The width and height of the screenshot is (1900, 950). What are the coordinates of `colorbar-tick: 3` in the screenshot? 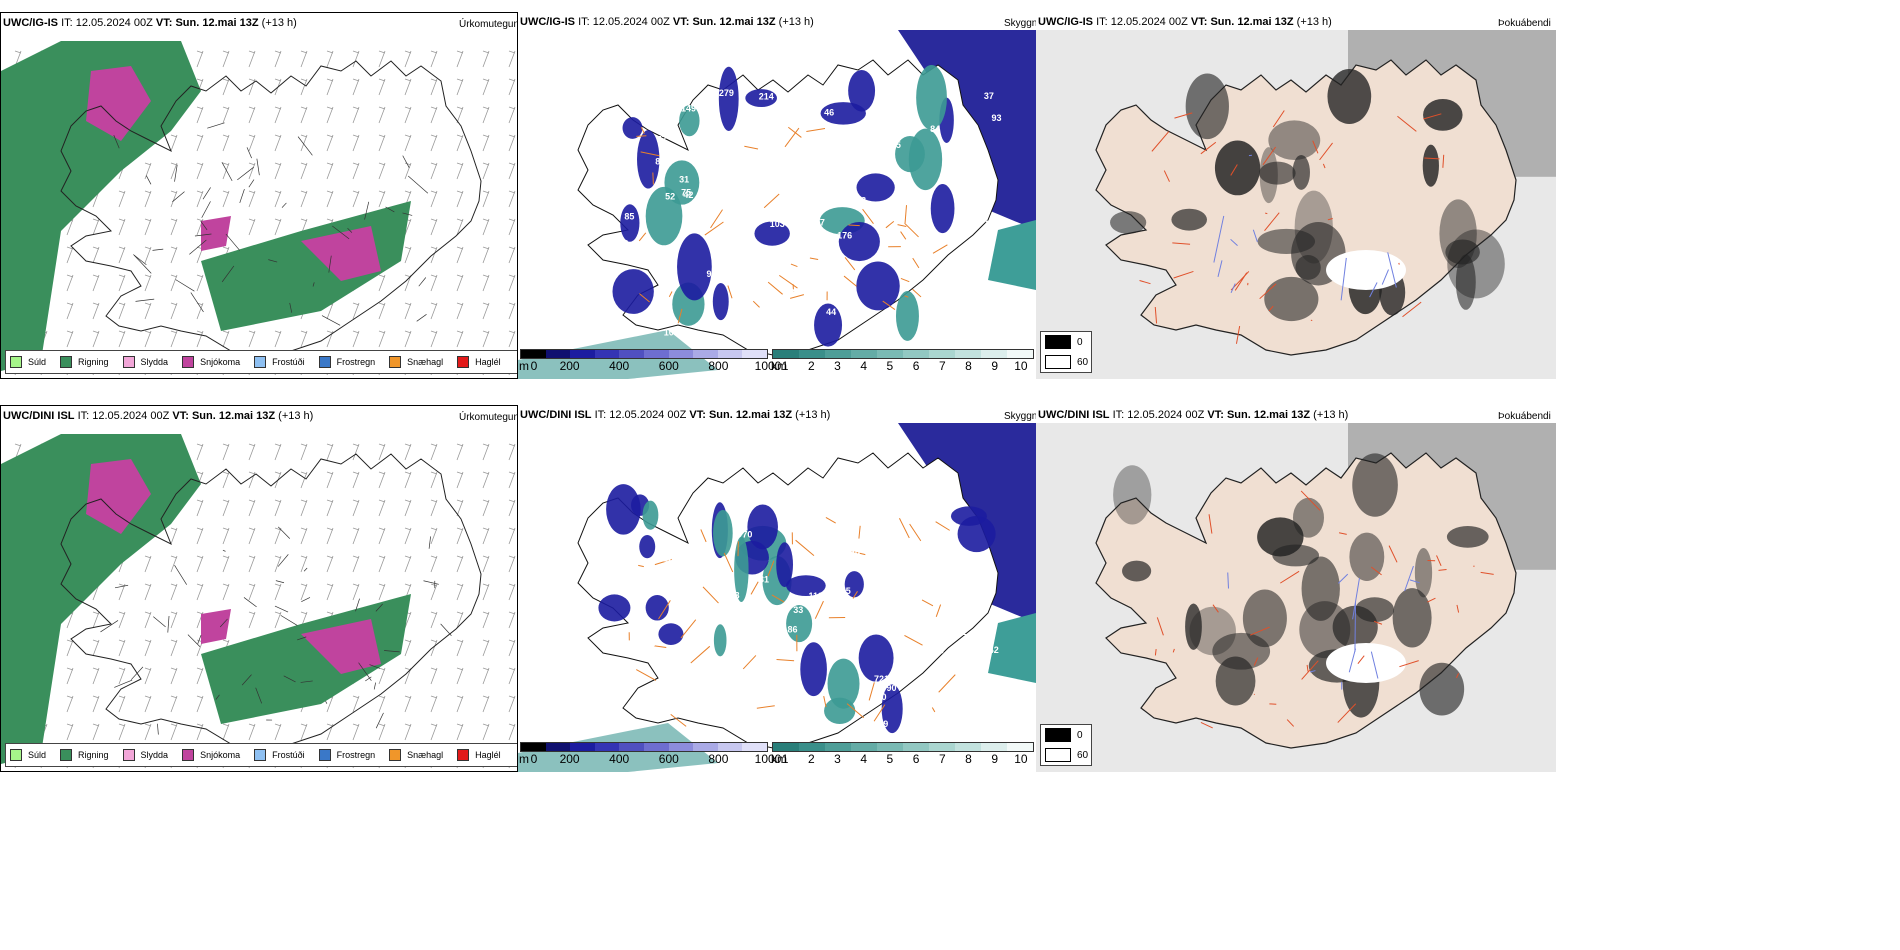 It's located at (837, 366).